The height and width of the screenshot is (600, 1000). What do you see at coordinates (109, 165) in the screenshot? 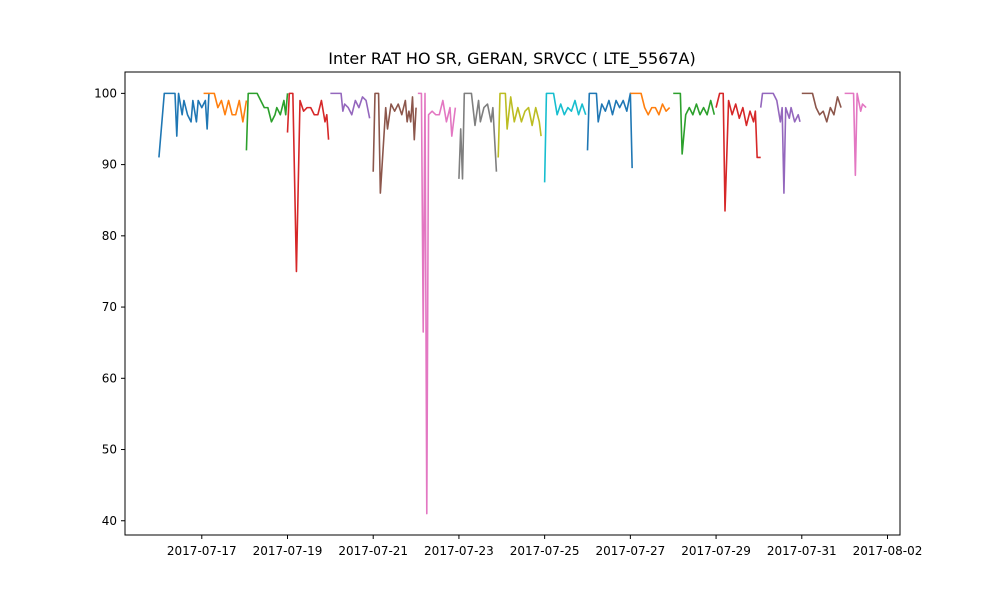
I see `y-tick-label: 90` at bounding box center [109, 165].